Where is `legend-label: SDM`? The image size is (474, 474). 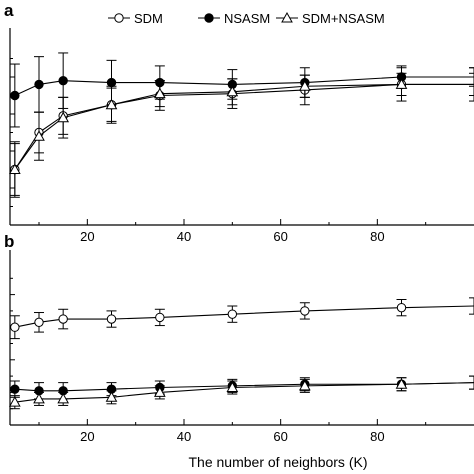
legend-label: SDM is located at coordinates (148, 18).